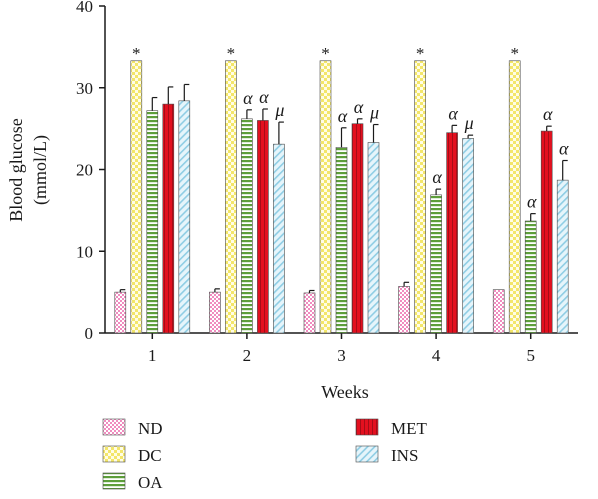 The image size is (598, 499). I want to click on legend-swatch-oa, so click(114, 481).